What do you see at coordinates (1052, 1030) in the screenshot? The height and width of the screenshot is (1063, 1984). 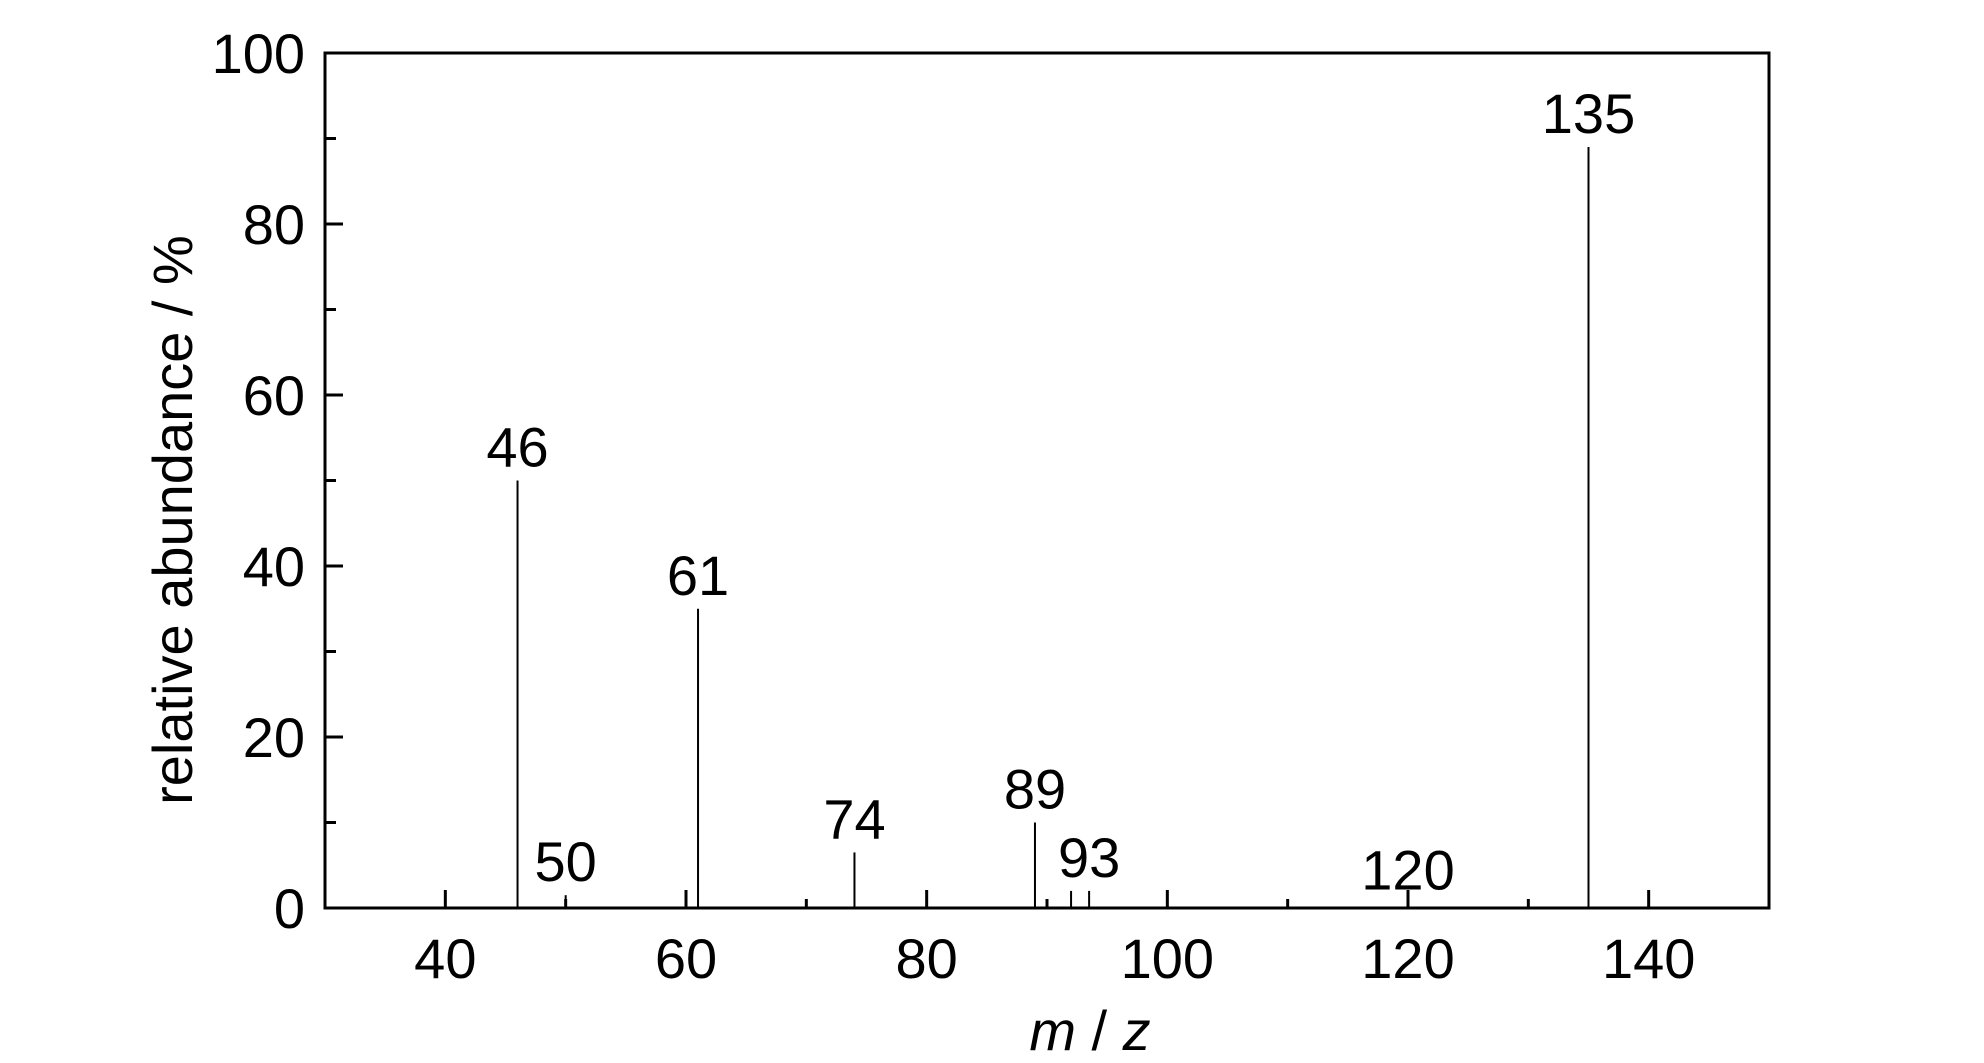 I see `x-axis-title-m: m` at bounding box center [1052, 1030].